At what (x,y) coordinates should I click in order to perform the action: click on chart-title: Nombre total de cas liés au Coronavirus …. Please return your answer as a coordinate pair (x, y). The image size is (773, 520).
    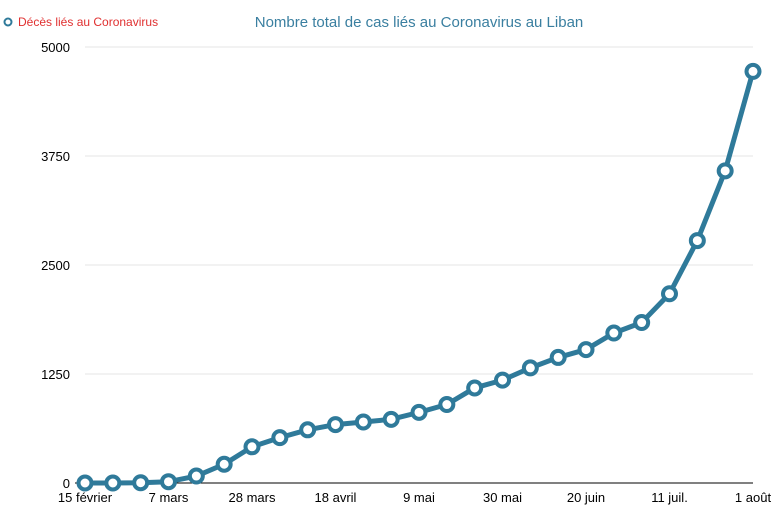
    Looking at the image, I should click on (419, 22).